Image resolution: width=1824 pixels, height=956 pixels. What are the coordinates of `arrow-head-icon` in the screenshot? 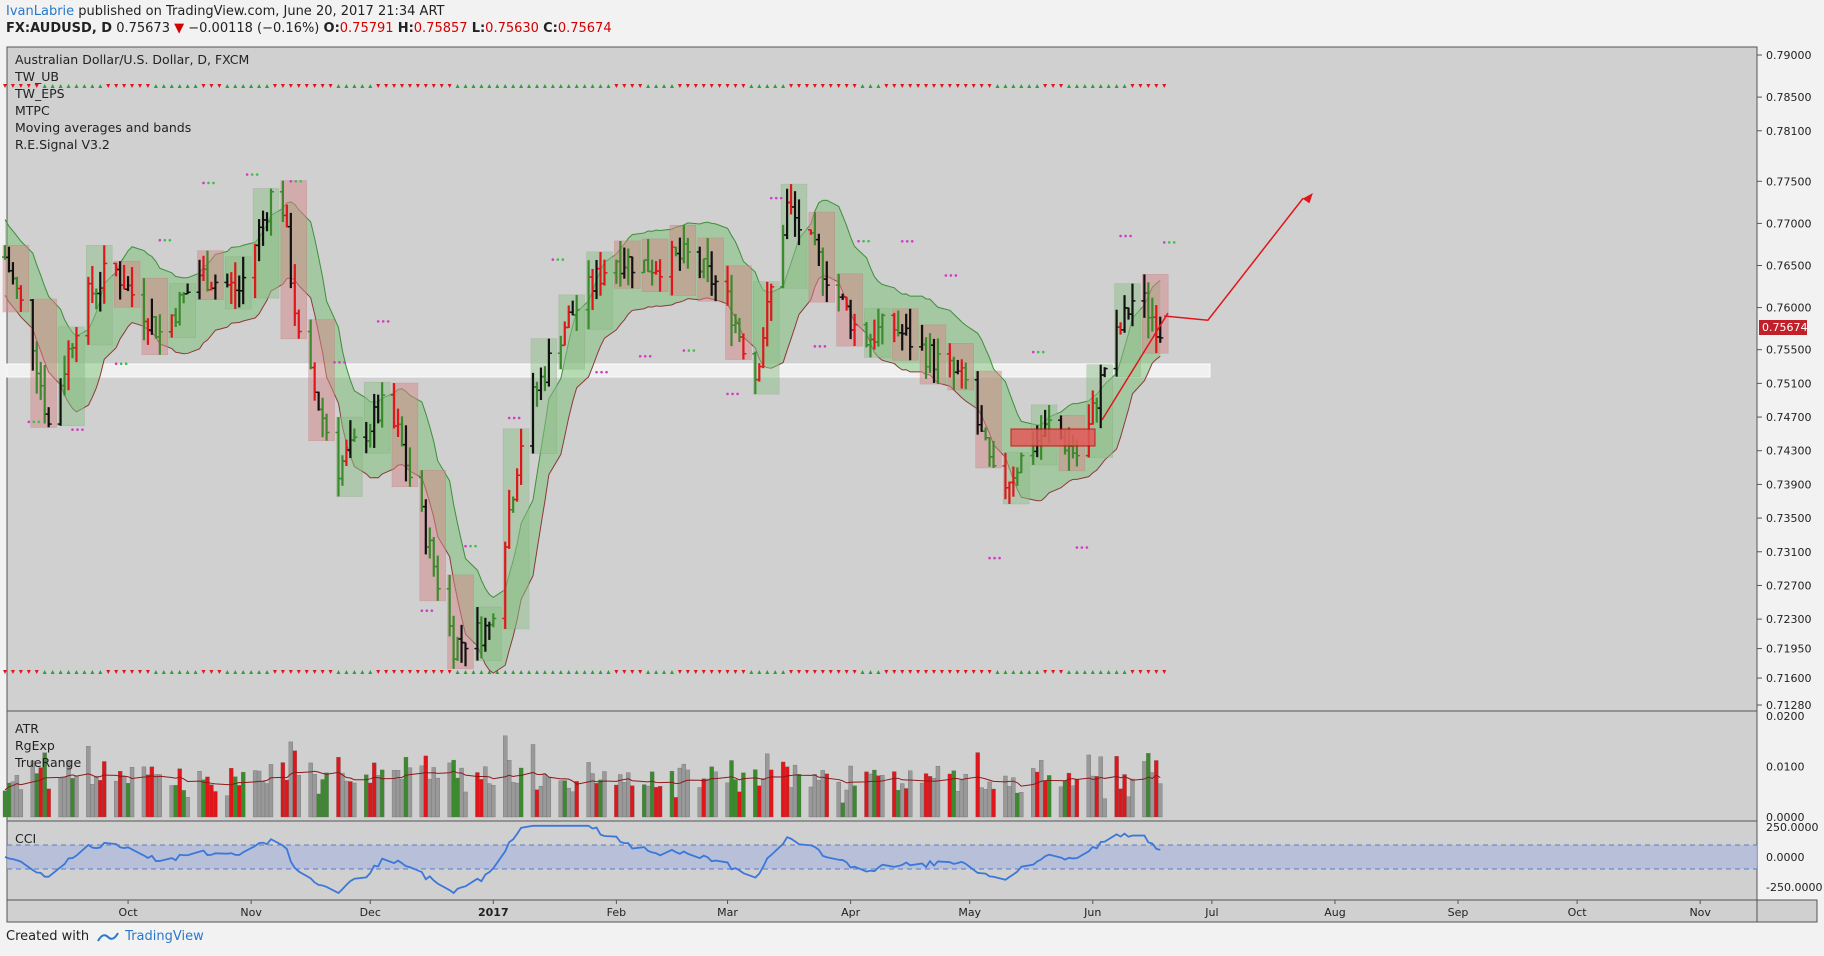 It's located at (1307, 198).